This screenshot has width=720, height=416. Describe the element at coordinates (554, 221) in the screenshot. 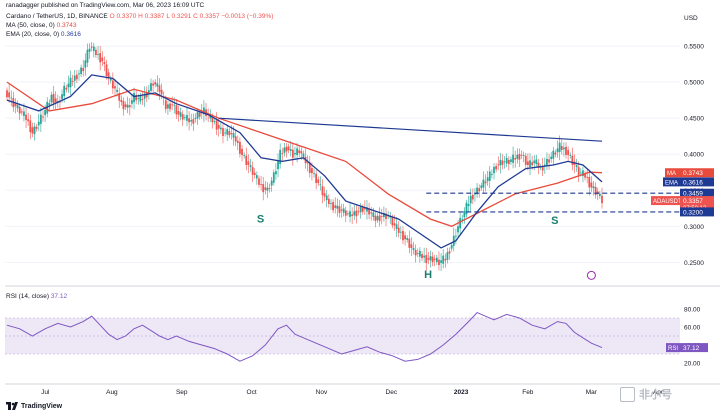

I see `right-shoulder-label: S` at that location.